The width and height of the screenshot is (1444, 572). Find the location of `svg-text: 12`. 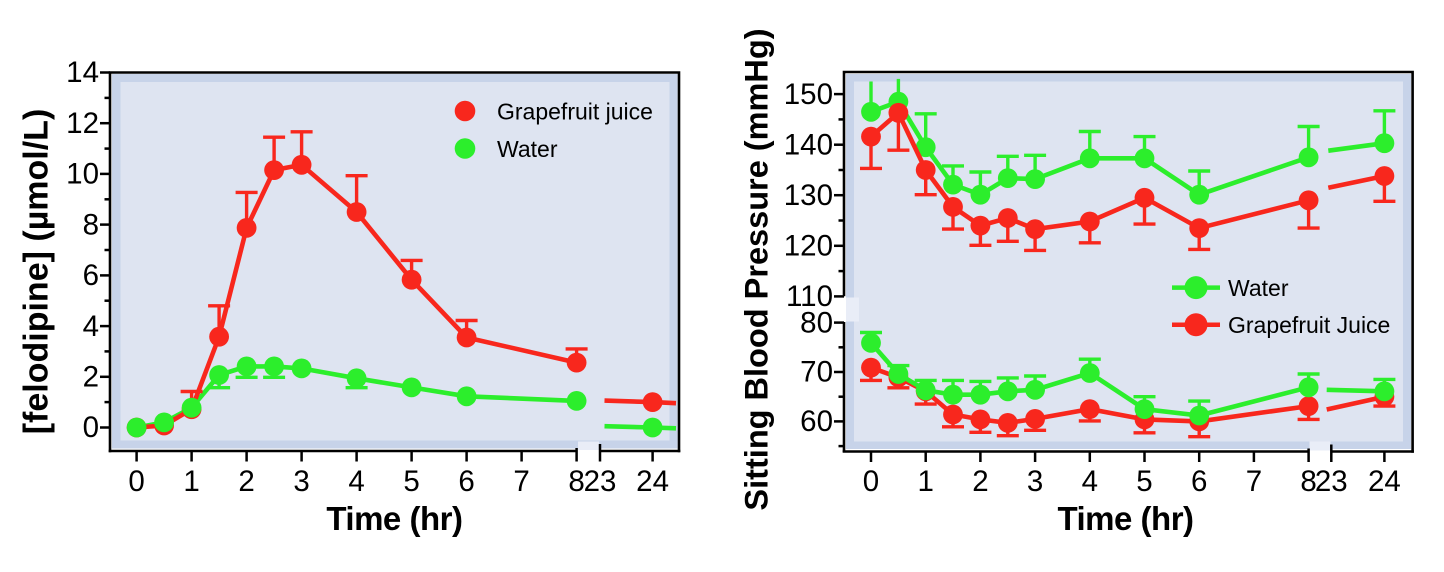

svg-text: 12 is located at coordinates (82, 123).